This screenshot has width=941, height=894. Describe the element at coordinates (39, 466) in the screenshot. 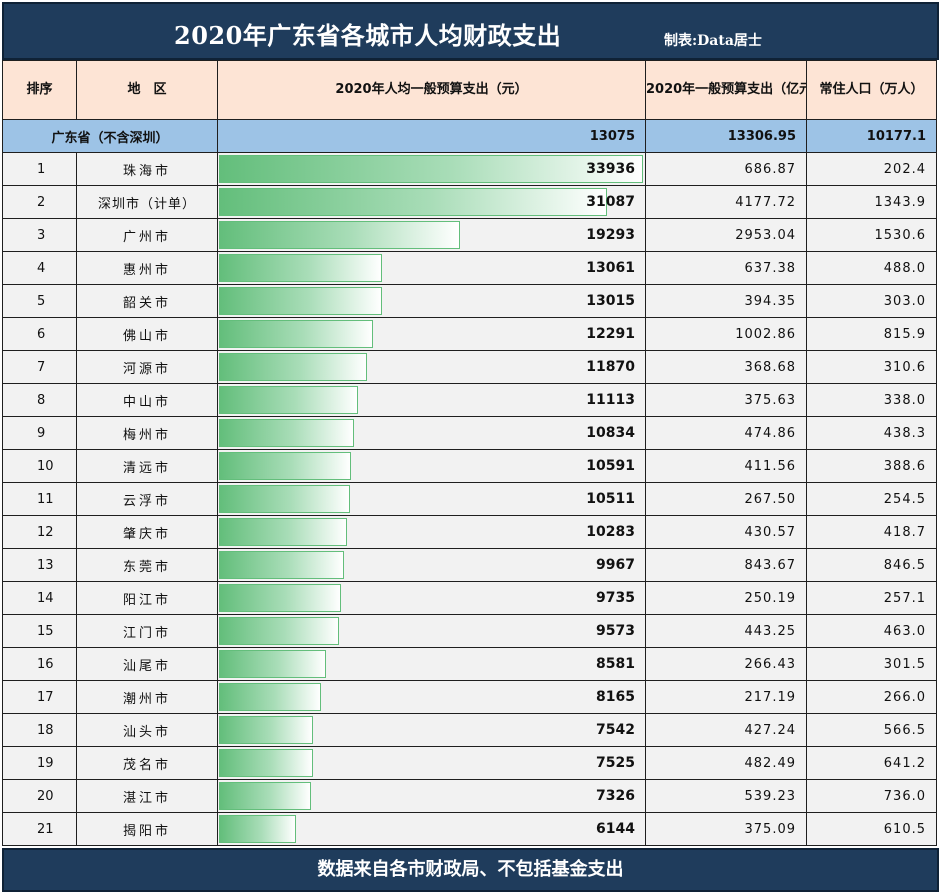

I see `rank-cell: 10` at that location.